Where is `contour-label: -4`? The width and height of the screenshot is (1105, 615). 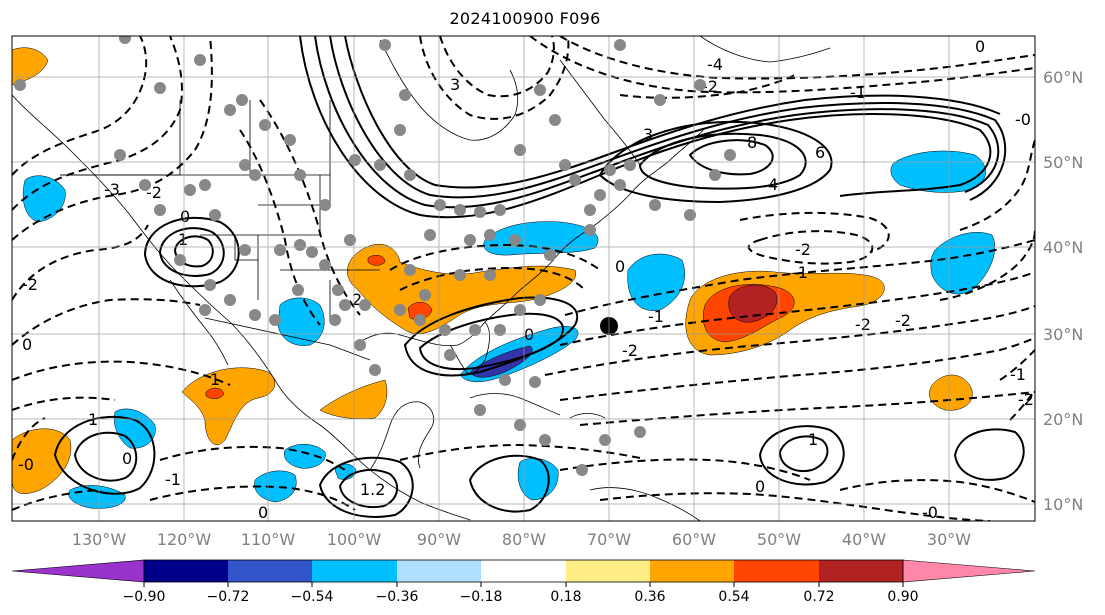 contour-label: -4 is located at coordinates (715, 64).